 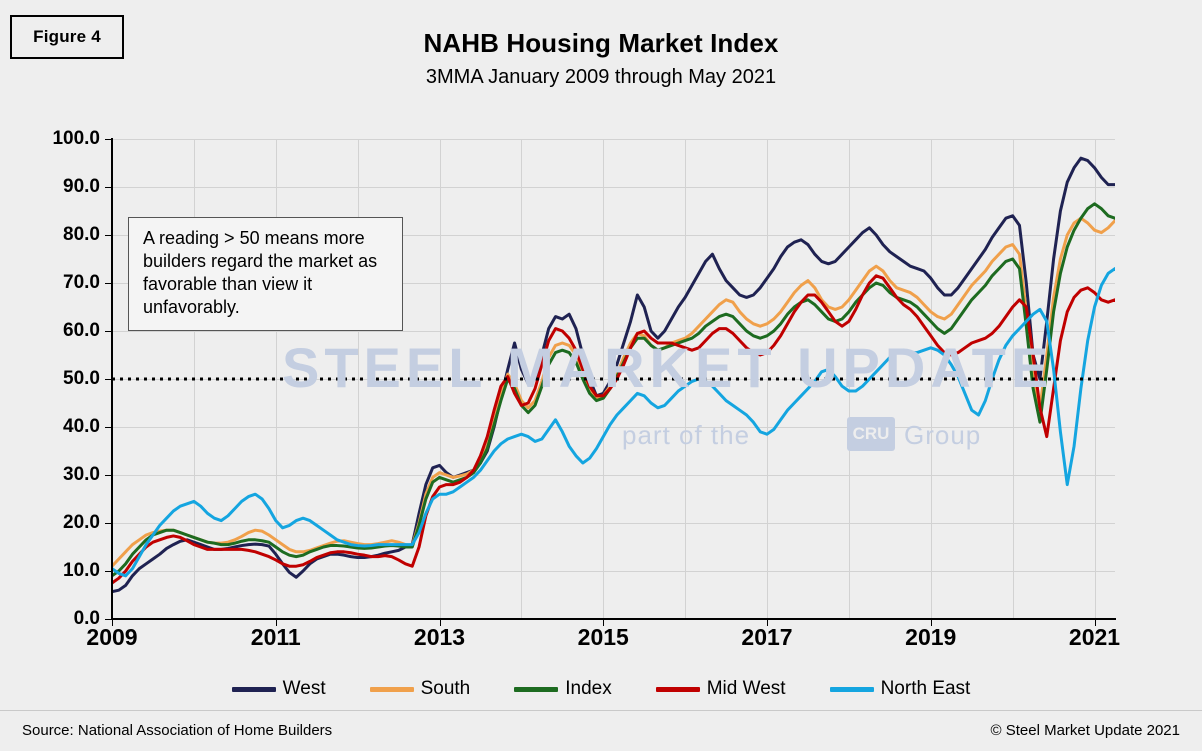 What do you see at coordinates (439, 637) in the screenshot?
I see `x-tick-label: 2013` at bounding box center [439, 637].